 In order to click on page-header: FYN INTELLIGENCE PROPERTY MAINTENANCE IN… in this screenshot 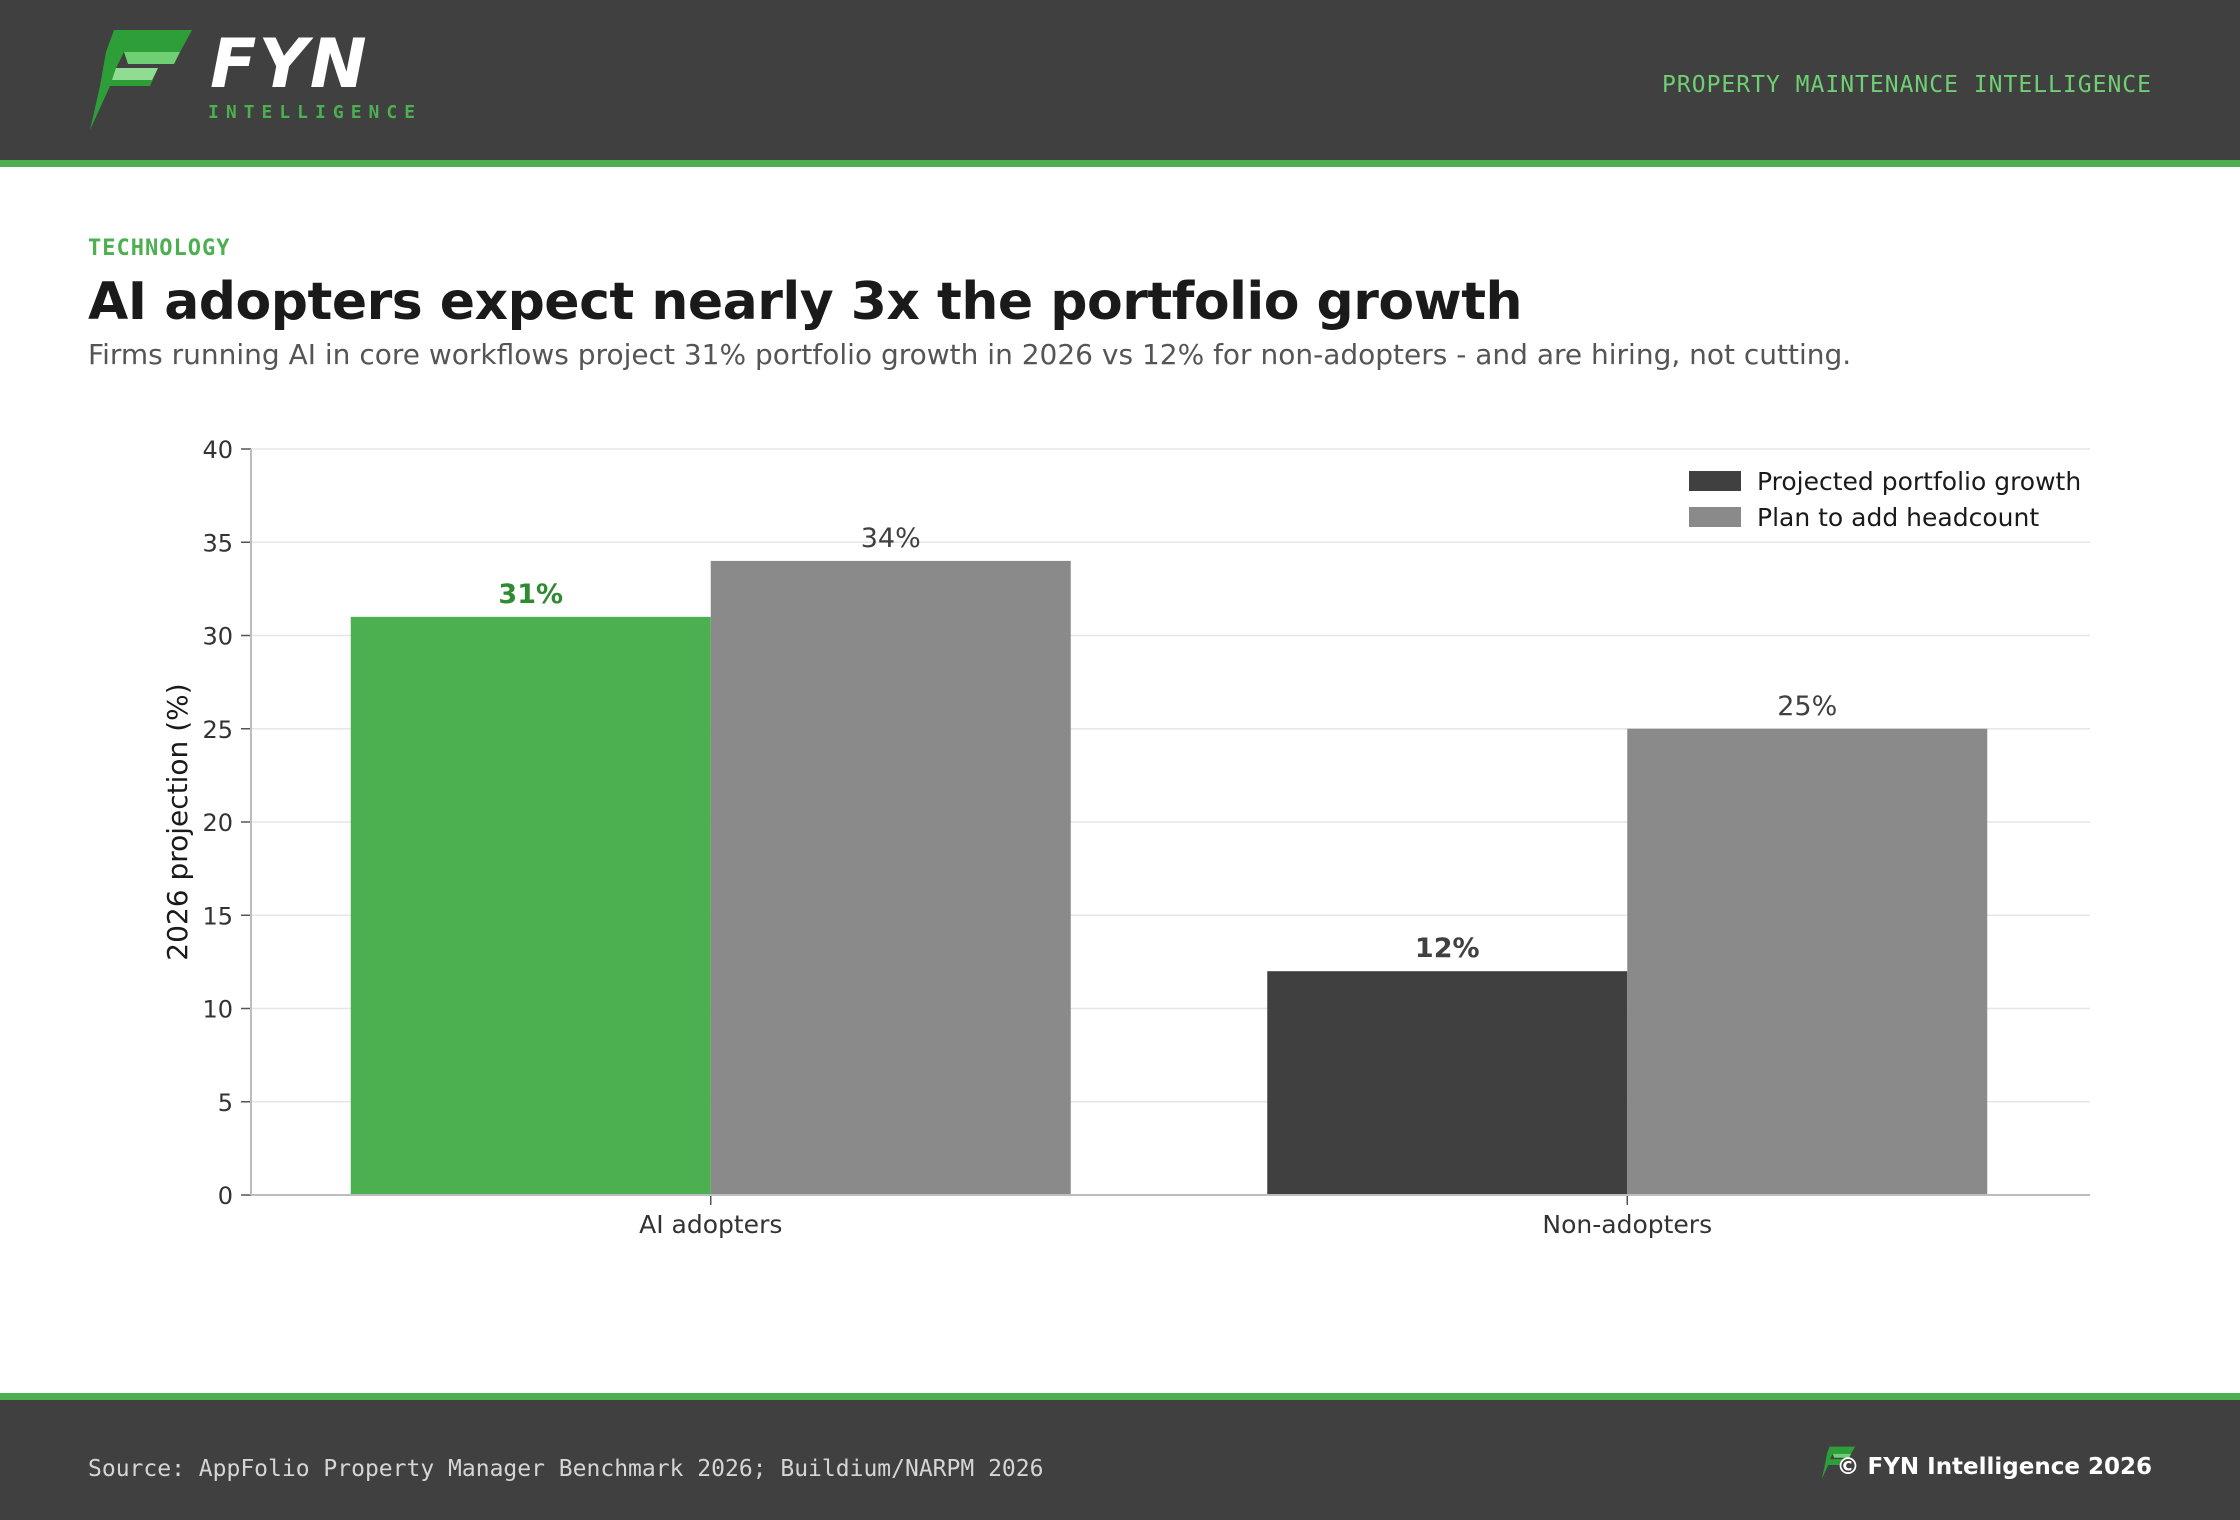, I will do `click(1120, 83)`.